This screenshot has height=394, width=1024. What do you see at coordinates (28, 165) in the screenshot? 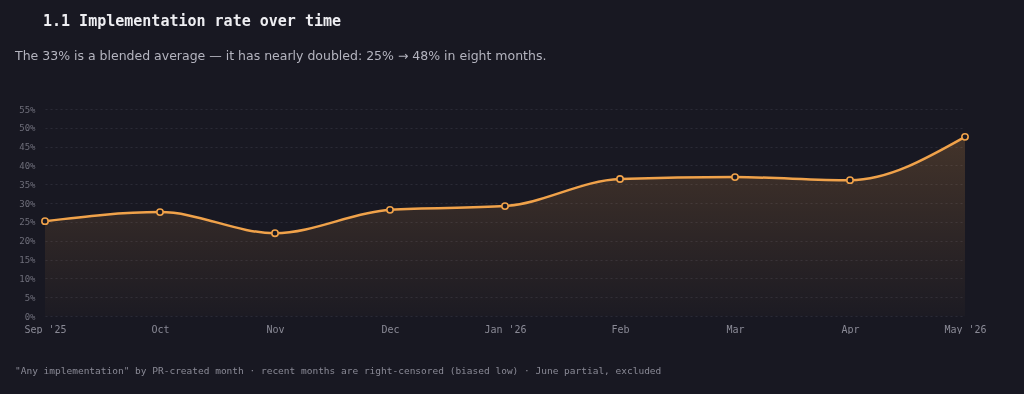
I see `y-tick-label: 40%` at bounding box center [28, 165].